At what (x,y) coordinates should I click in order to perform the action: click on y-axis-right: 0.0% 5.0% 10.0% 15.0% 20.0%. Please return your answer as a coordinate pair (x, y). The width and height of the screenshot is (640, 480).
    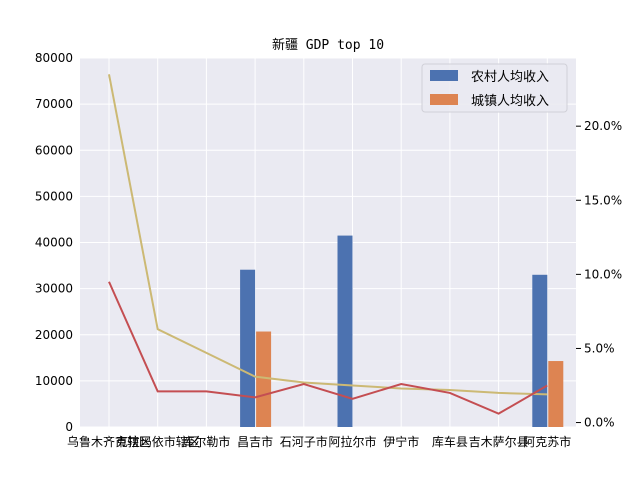
    Looking at the image, I should click on (599, 274).